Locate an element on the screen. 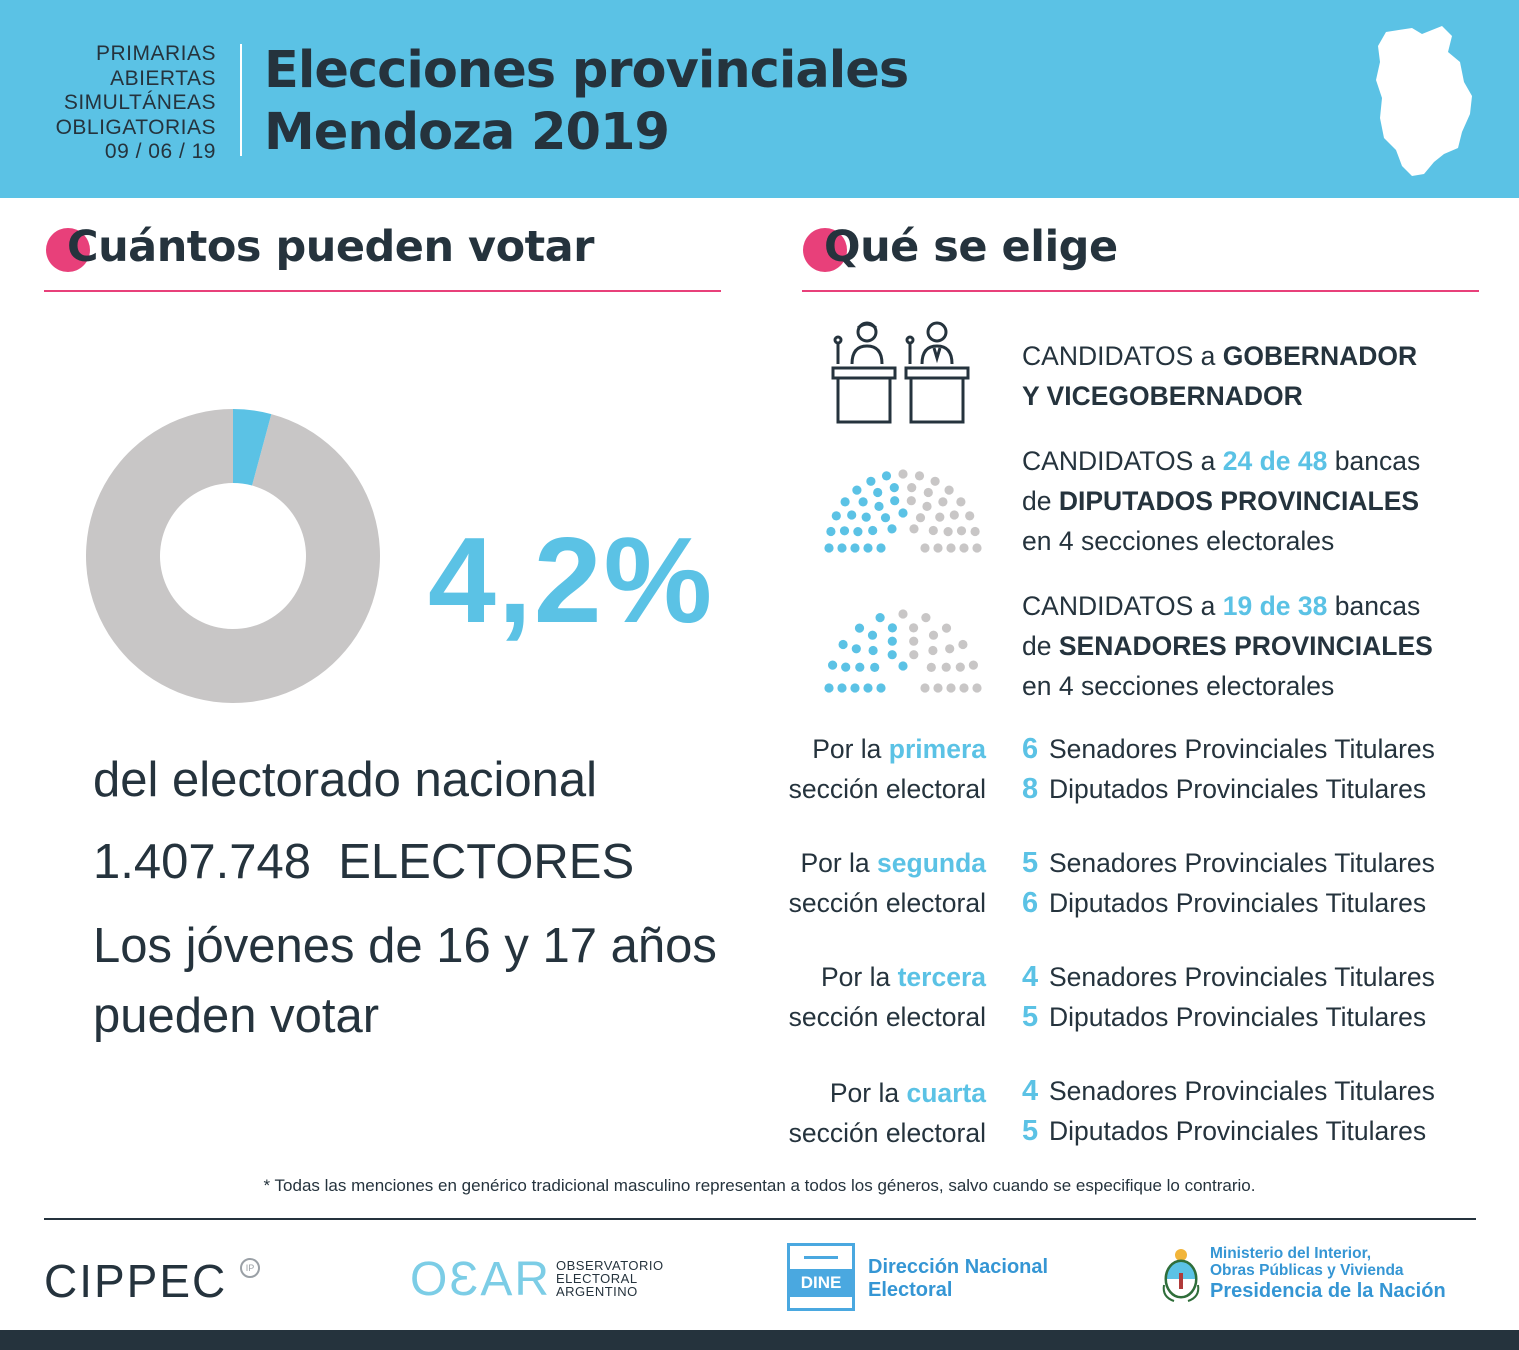 This screenshot has width=1519, height=1350. diputados-line2-prefix: de is located at coordinates (1040, 501).